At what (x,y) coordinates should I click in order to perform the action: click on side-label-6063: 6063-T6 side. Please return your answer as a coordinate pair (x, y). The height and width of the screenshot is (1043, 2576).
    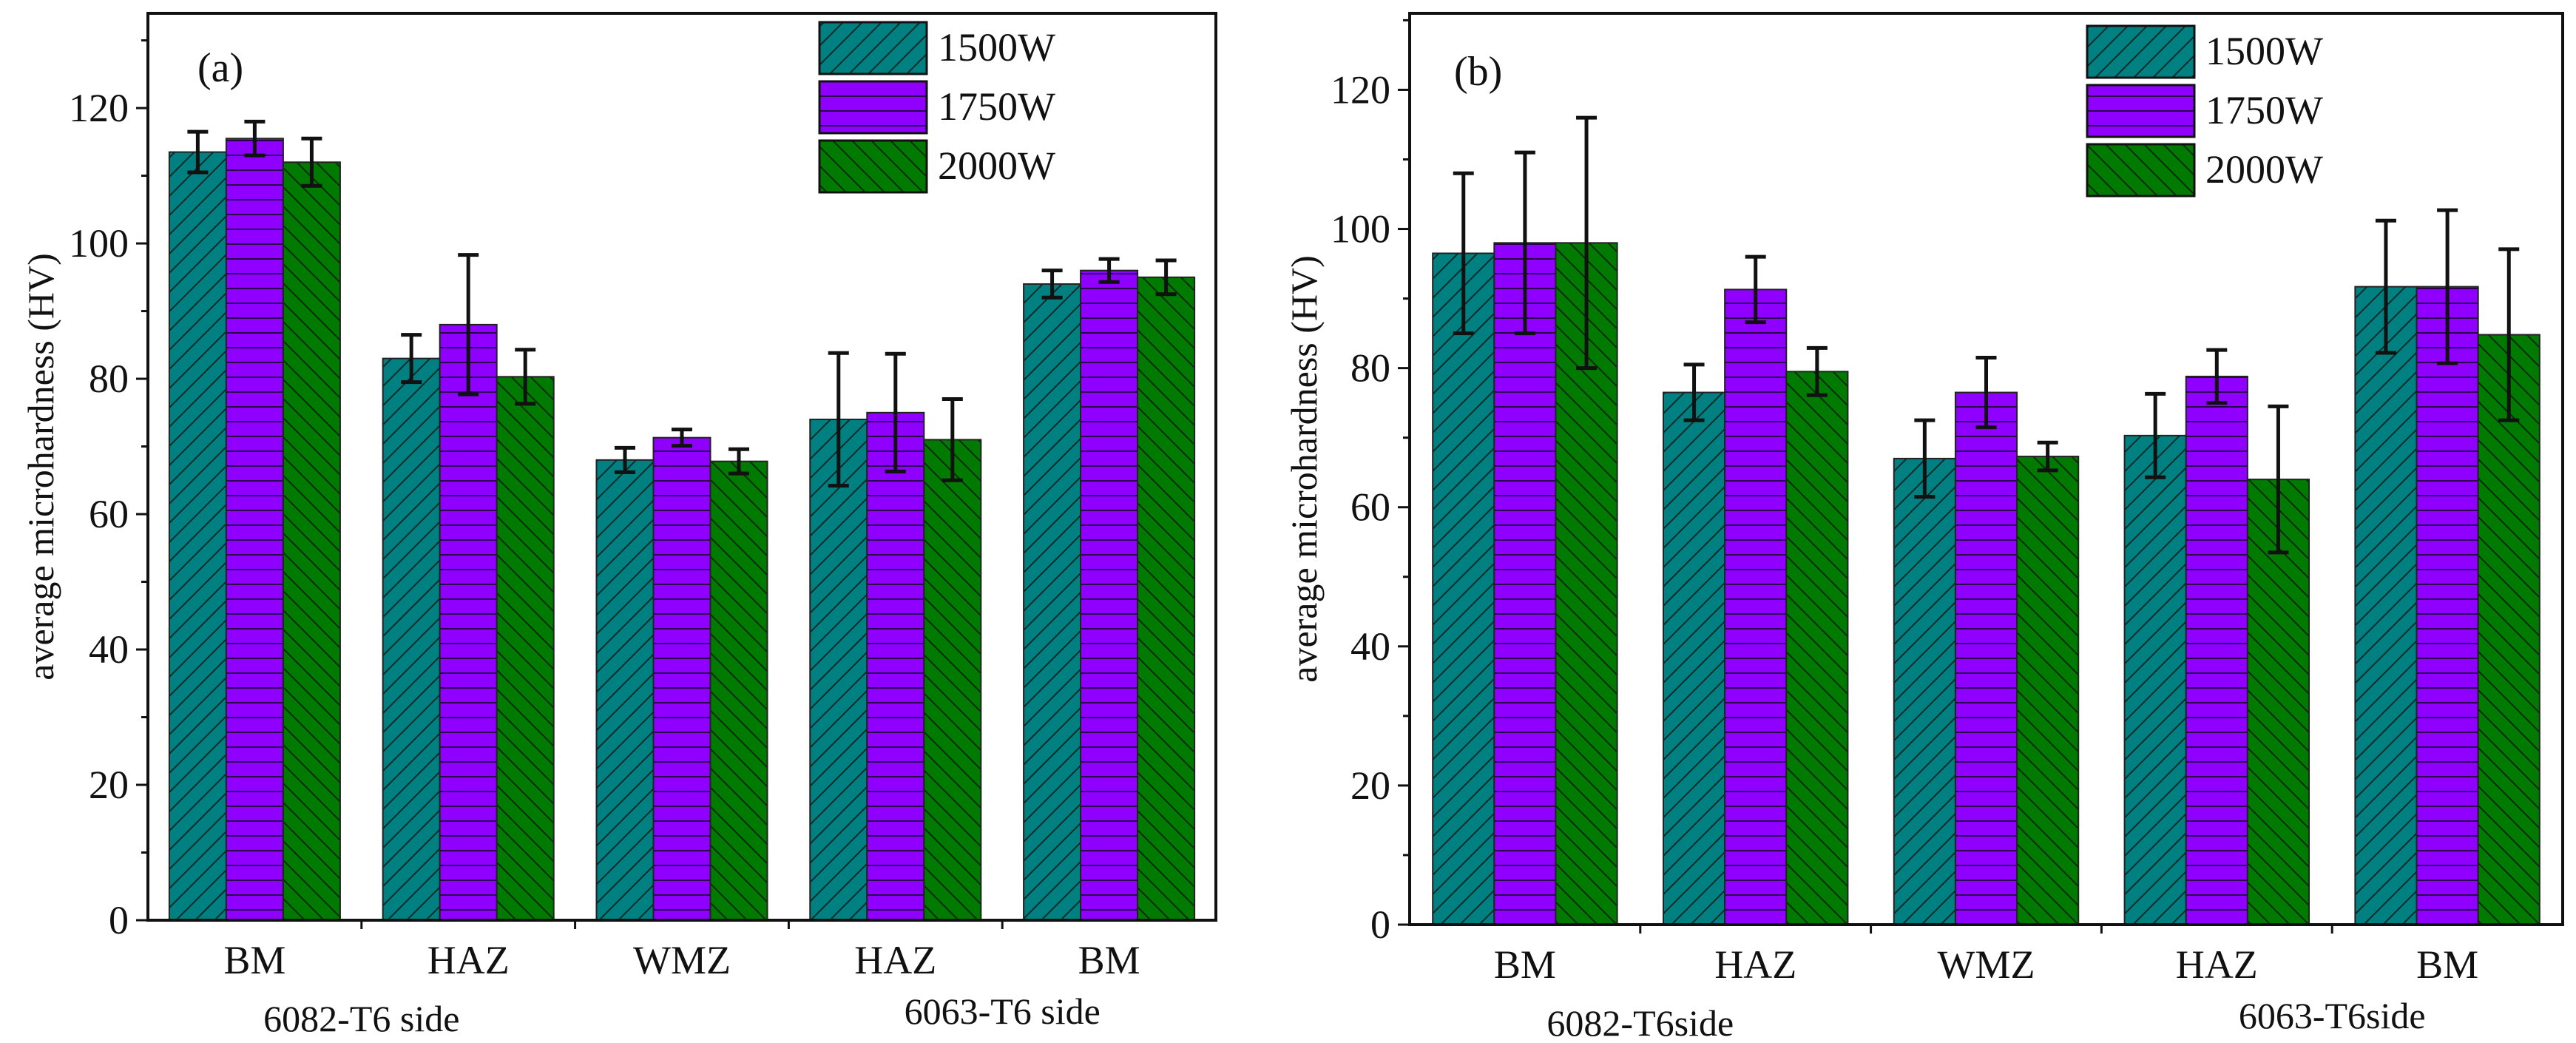
    Looking at the image, I should click on (1003, 1011).